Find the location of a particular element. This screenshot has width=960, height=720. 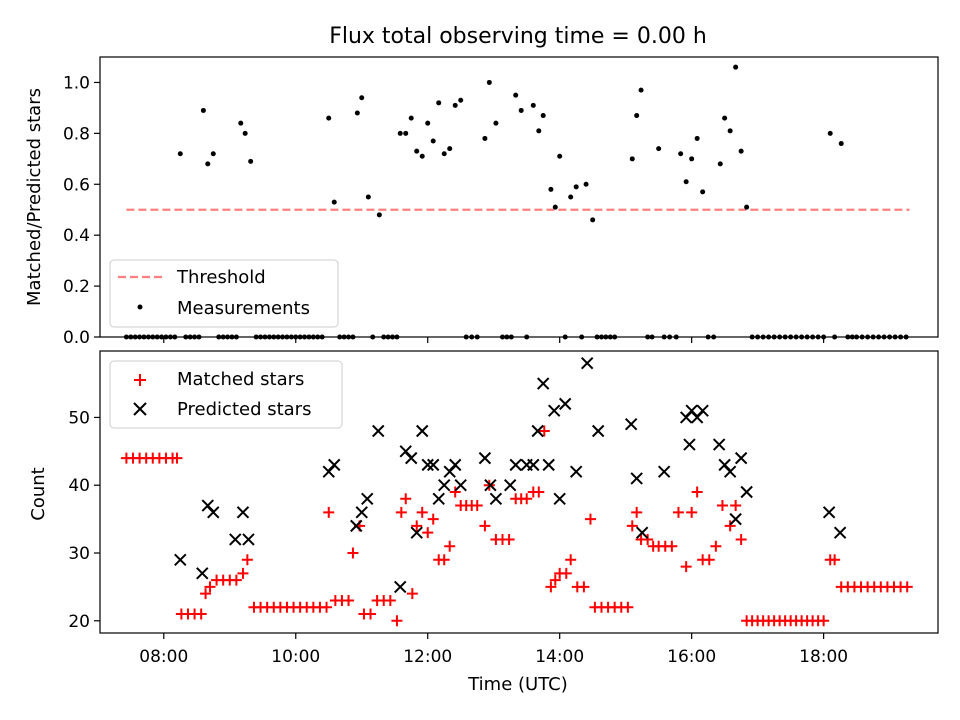

top-ylabel: Matched/Predicted stars is located at coordinates (34, 197).